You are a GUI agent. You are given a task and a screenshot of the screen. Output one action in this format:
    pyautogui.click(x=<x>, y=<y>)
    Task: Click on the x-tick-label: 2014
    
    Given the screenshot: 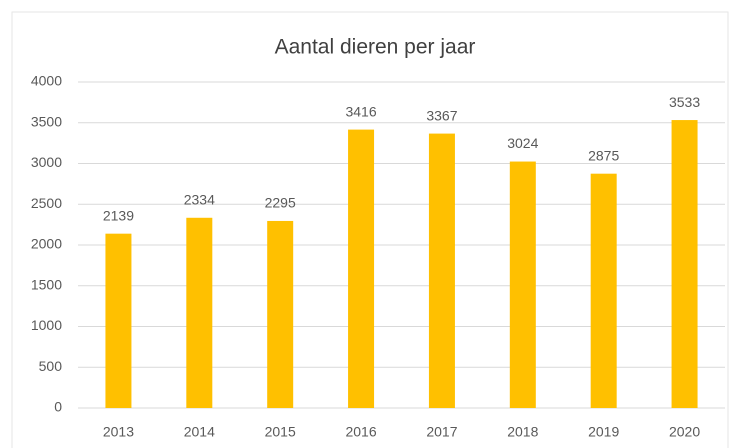 What is the action you would take?
    pyautogui.click(x=199, y=432)
    